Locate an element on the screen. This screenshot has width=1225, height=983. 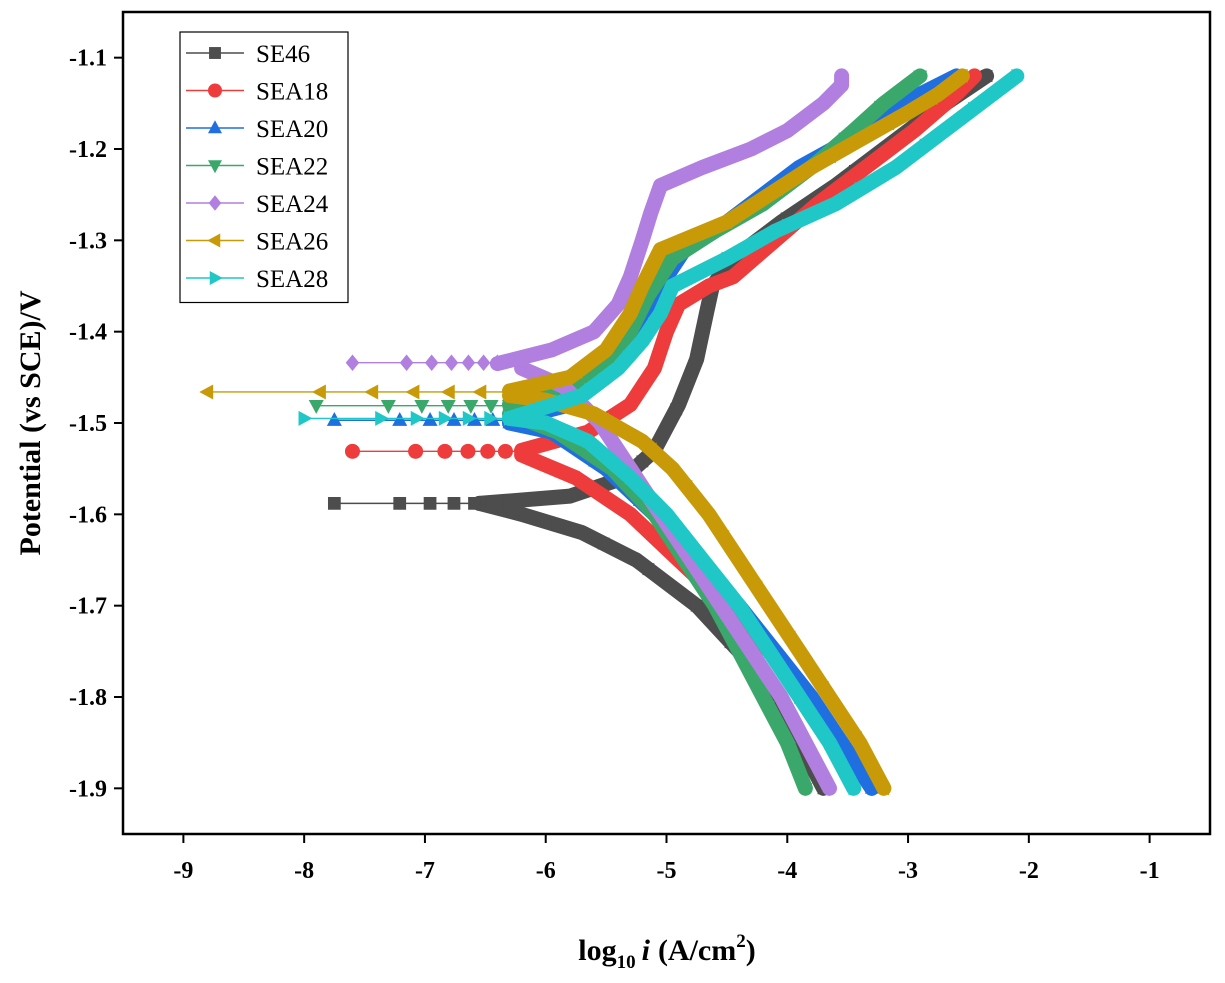
y-tick-label: -1.5 is located at coordinates (88, 424).